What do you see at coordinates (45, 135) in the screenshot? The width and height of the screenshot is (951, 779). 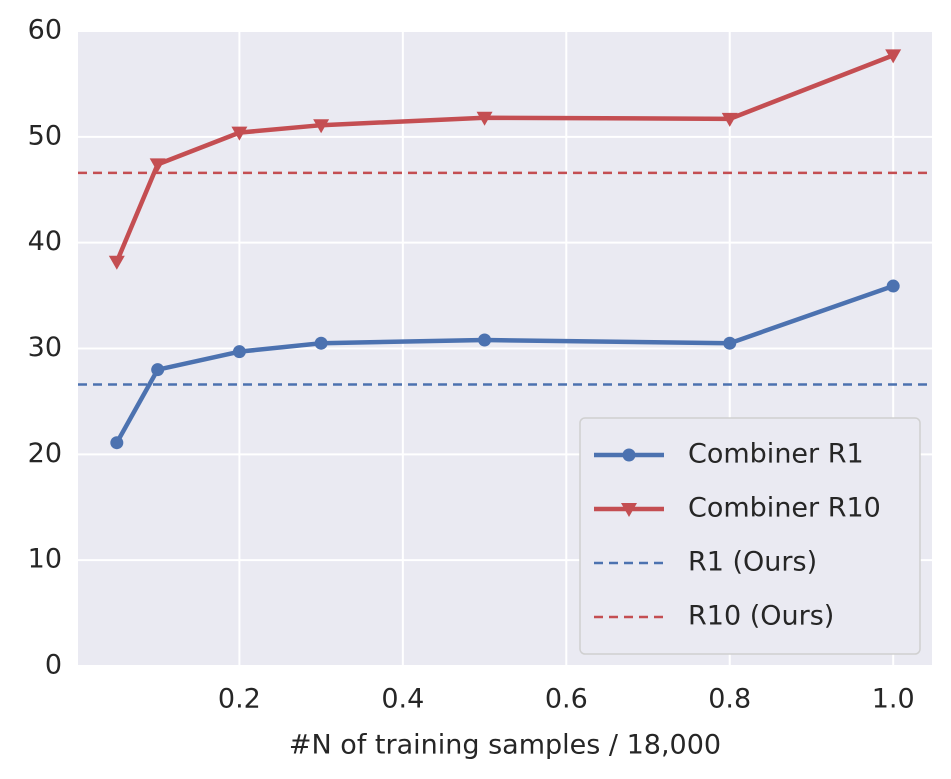 I see `y-tick-label: 50` at bounding box center [45, 135].